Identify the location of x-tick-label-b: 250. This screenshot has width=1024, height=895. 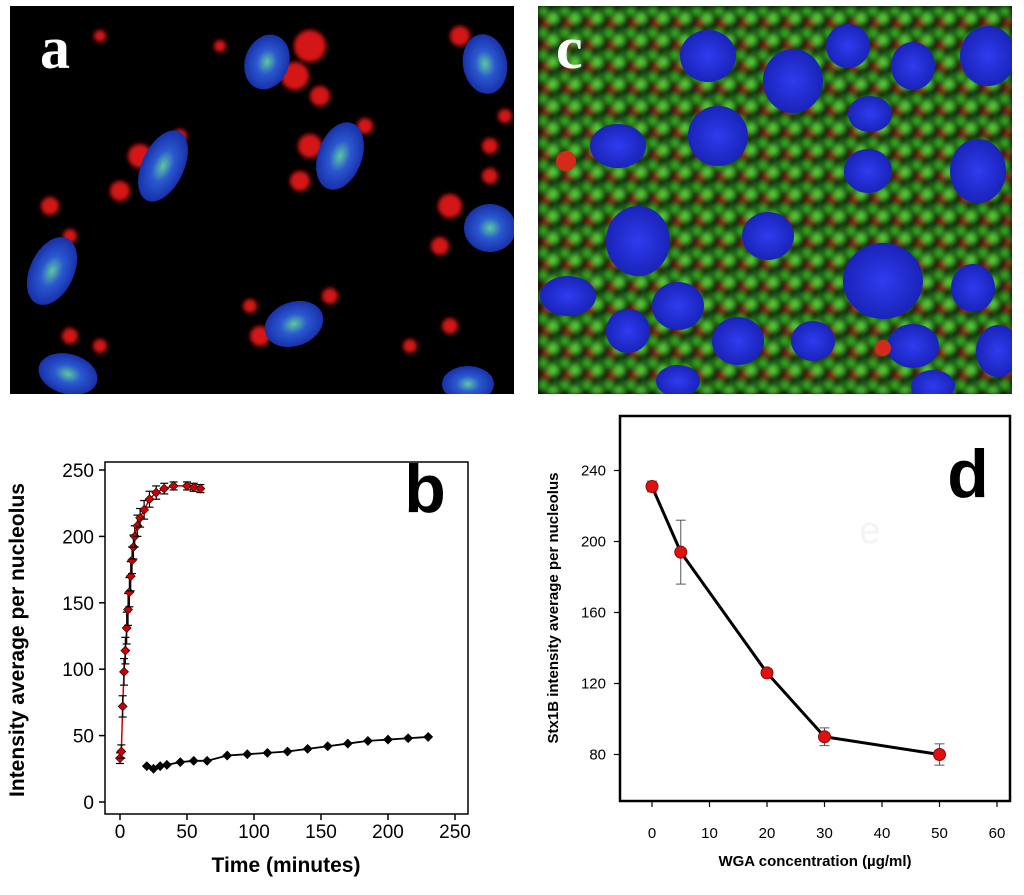
(455, 832).